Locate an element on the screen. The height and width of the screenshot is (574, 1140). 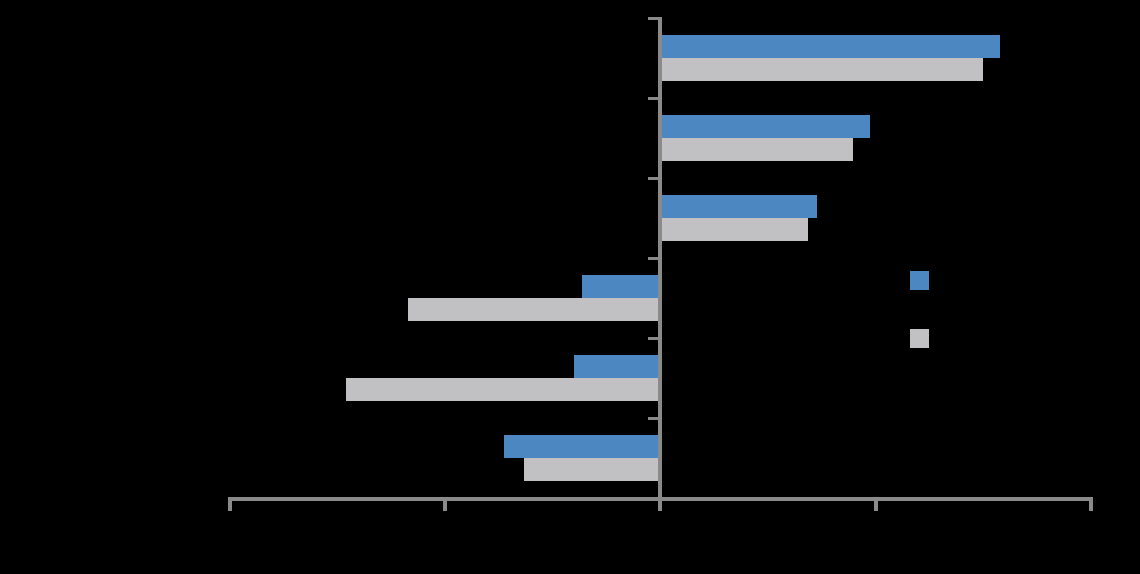
x-axis-line is located at coordinates (661, 499).